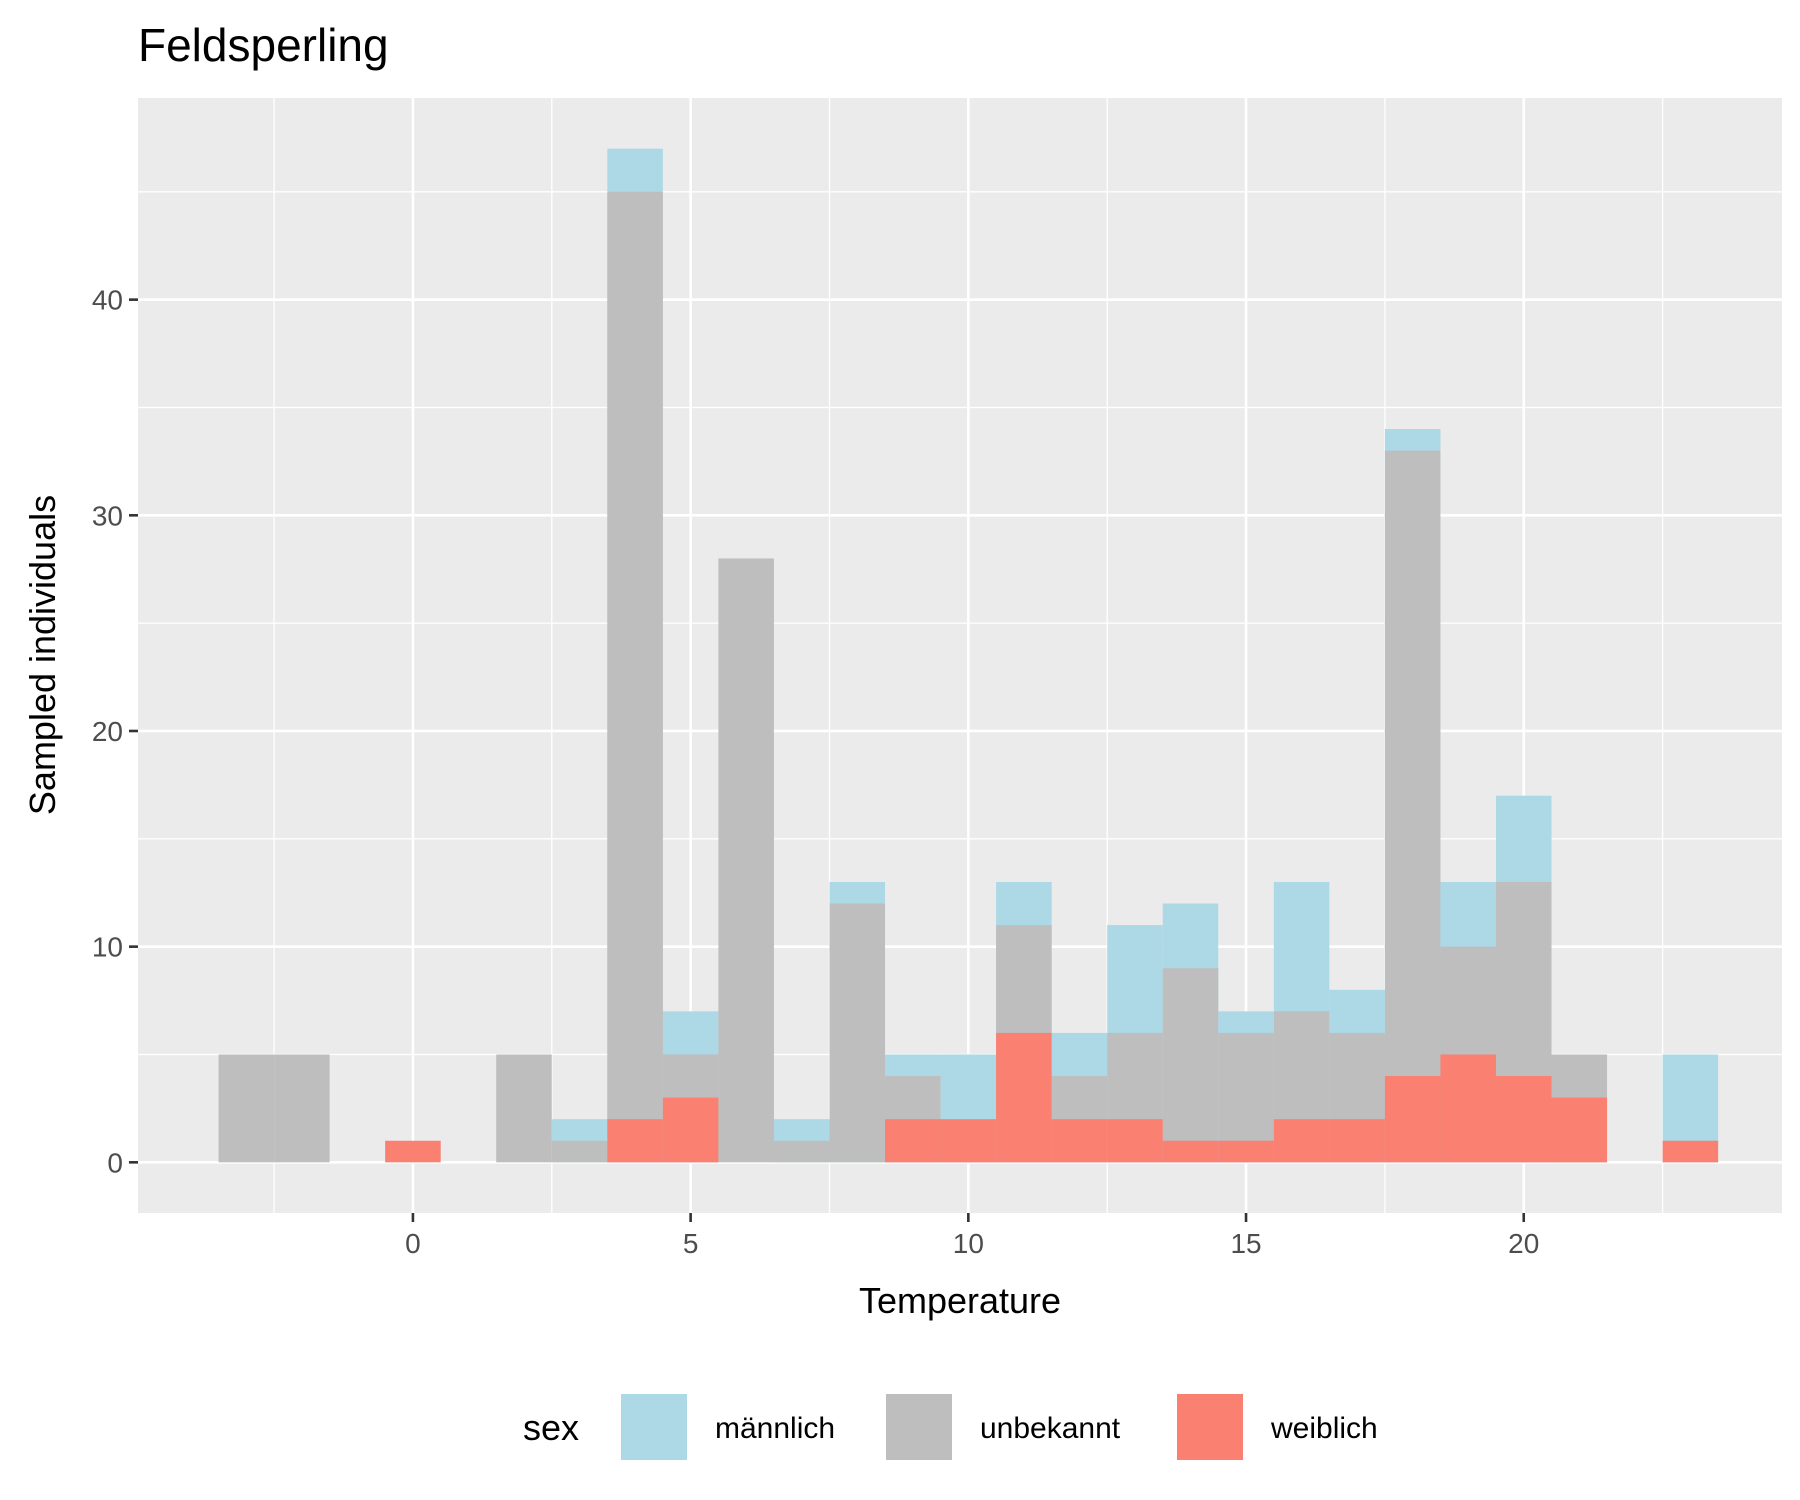 Image resolution: width=1800 pixels, height=1500 pixels. I want to click on legend-title: sex, so click(551, 1427).